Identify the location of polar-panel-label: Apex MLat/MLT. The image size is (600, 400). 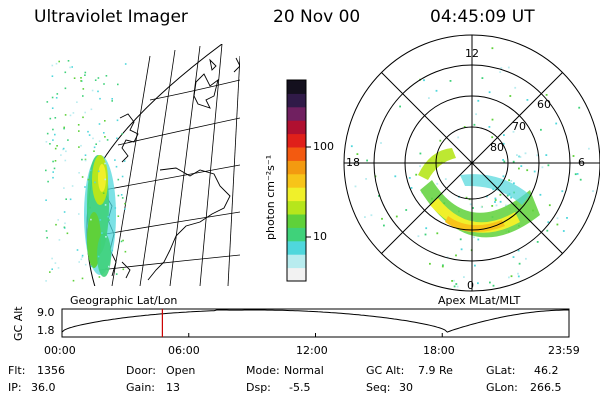
(479, 300).